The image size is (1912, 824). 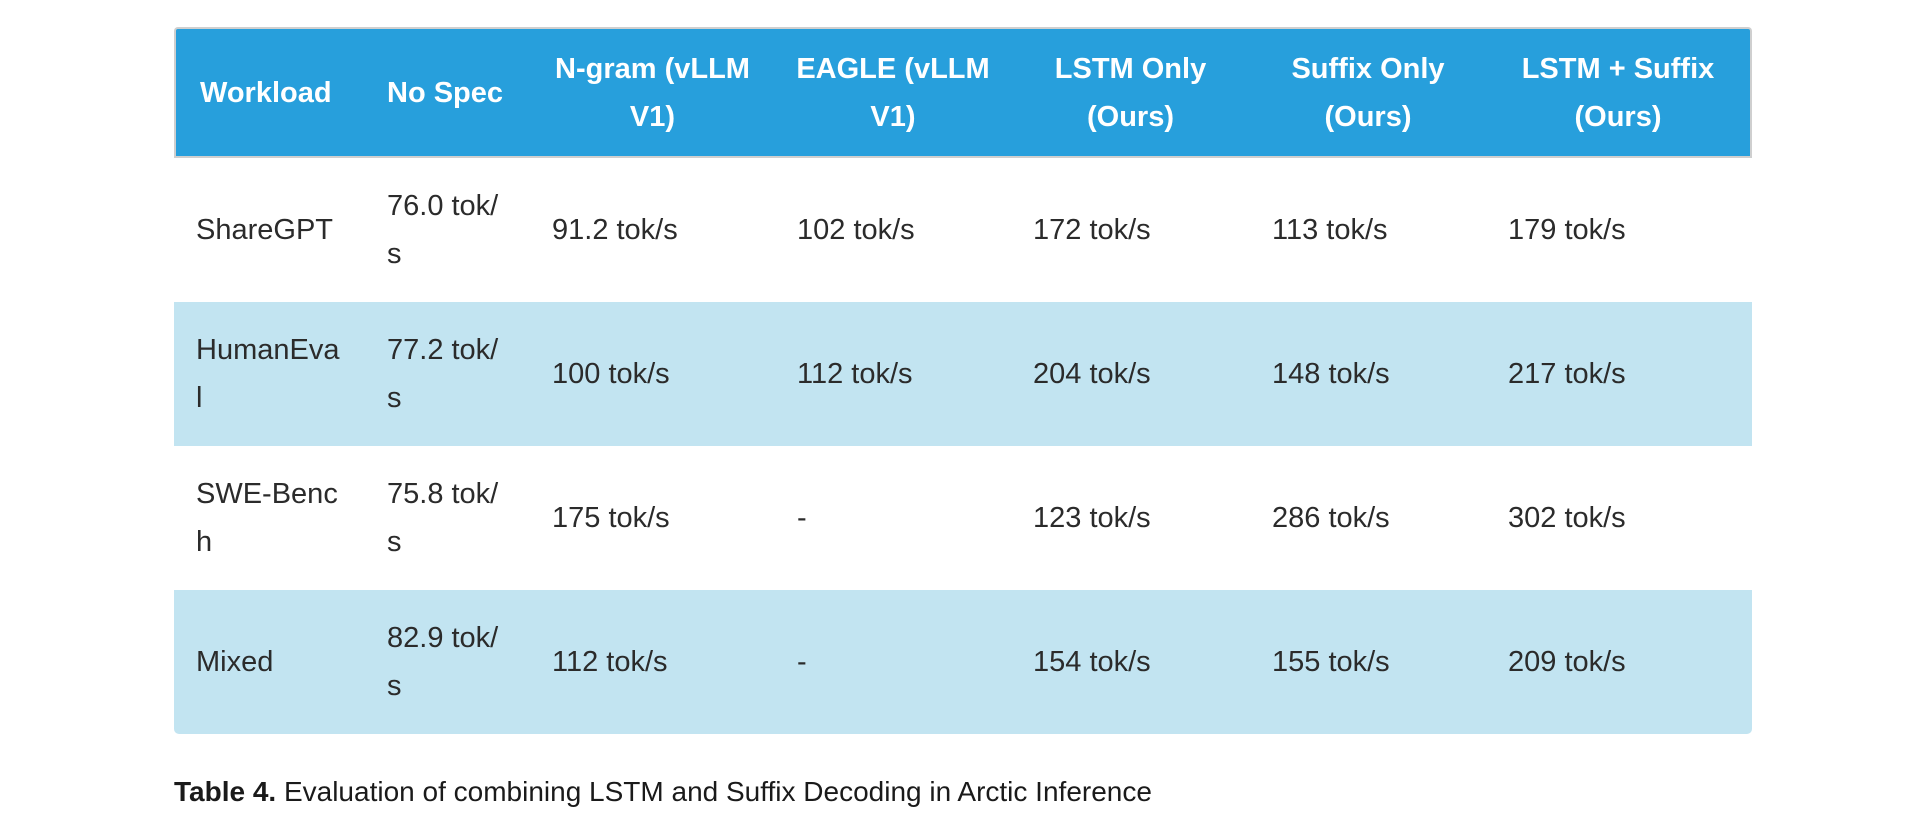 What do you see at coordinates (1130, 662) in the screenshot?
I see `cell-lstm-only: 154 tok/s` at bounding box center [1130, 662].